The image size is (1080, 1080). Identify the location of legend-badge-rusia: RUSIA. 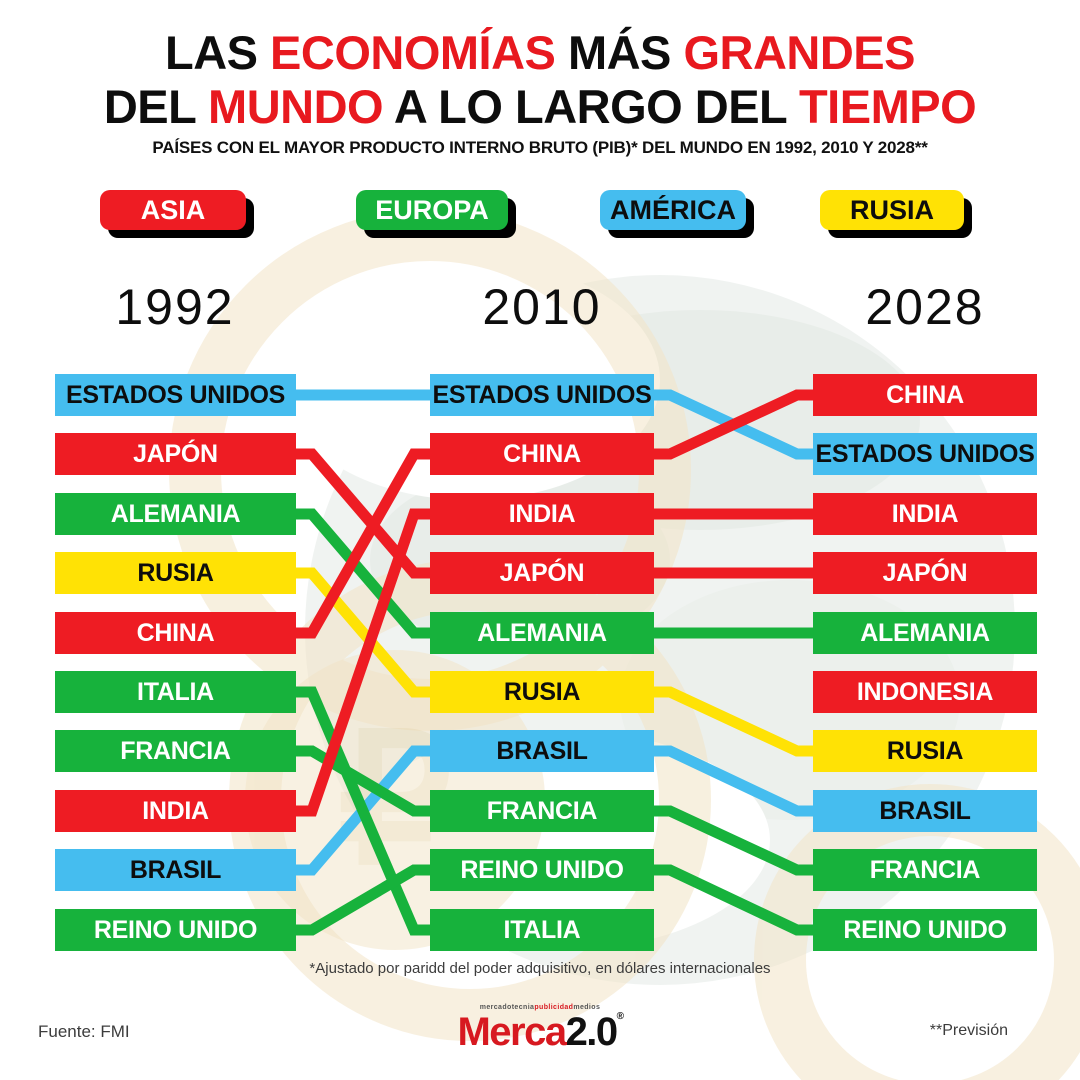
(892, 210).